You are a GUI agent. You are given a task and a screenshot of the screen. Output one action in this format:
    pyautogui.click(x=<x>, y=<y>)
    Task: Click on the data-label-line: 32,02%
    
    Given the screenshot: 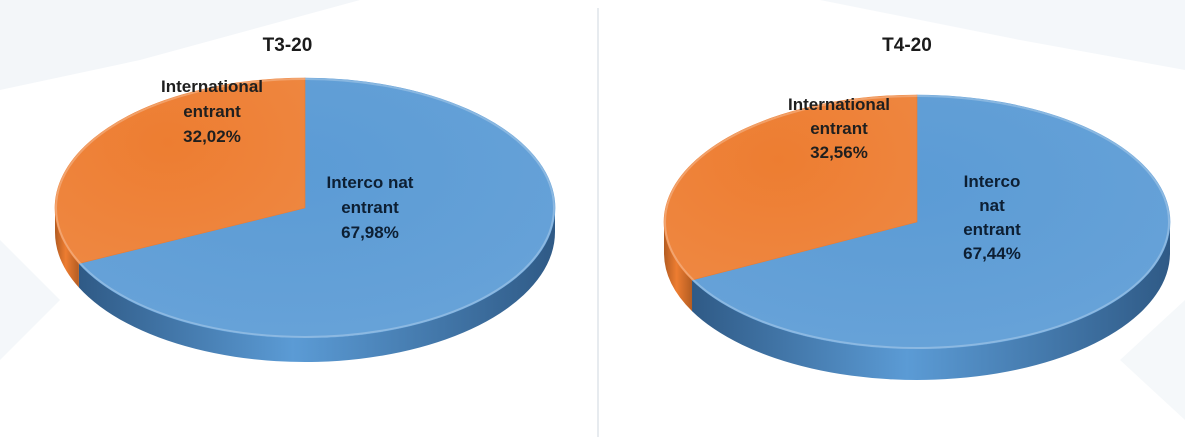 What is the action you would take?
    pyautogui.click(x=212, y=136)
    